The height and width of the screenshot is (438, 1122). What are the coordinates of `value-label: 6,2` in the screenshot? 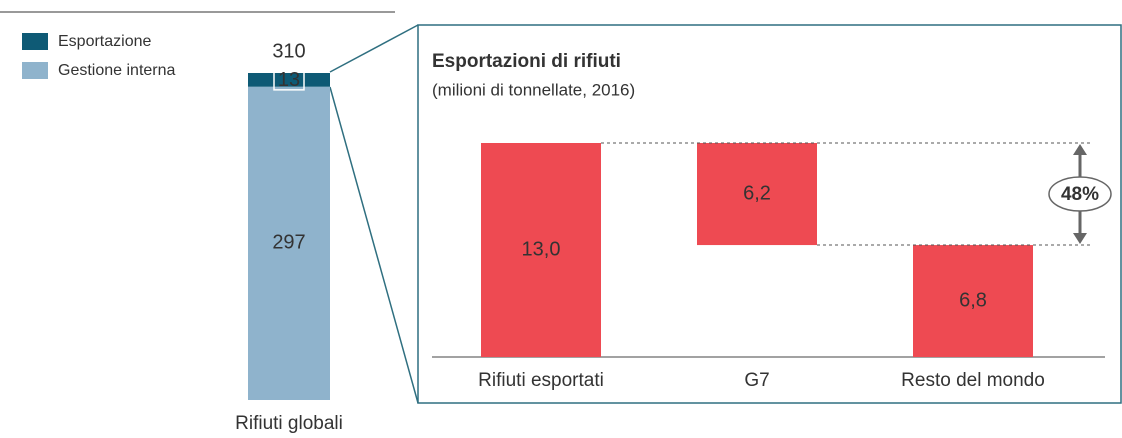 It's located at (757, 193).